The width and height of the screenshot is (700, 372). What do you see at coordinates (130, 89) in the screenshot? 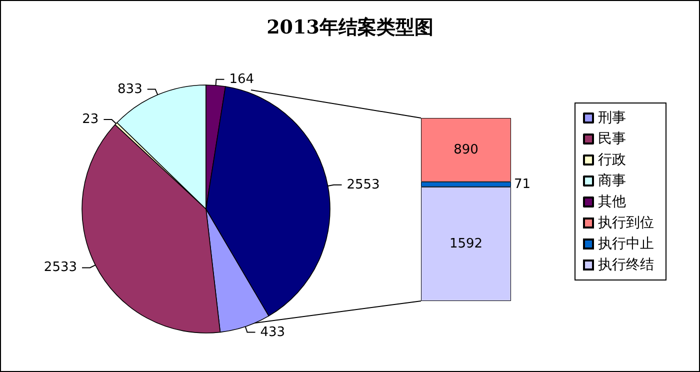
I see `data-label: 833` at bounding box center [130, 89].